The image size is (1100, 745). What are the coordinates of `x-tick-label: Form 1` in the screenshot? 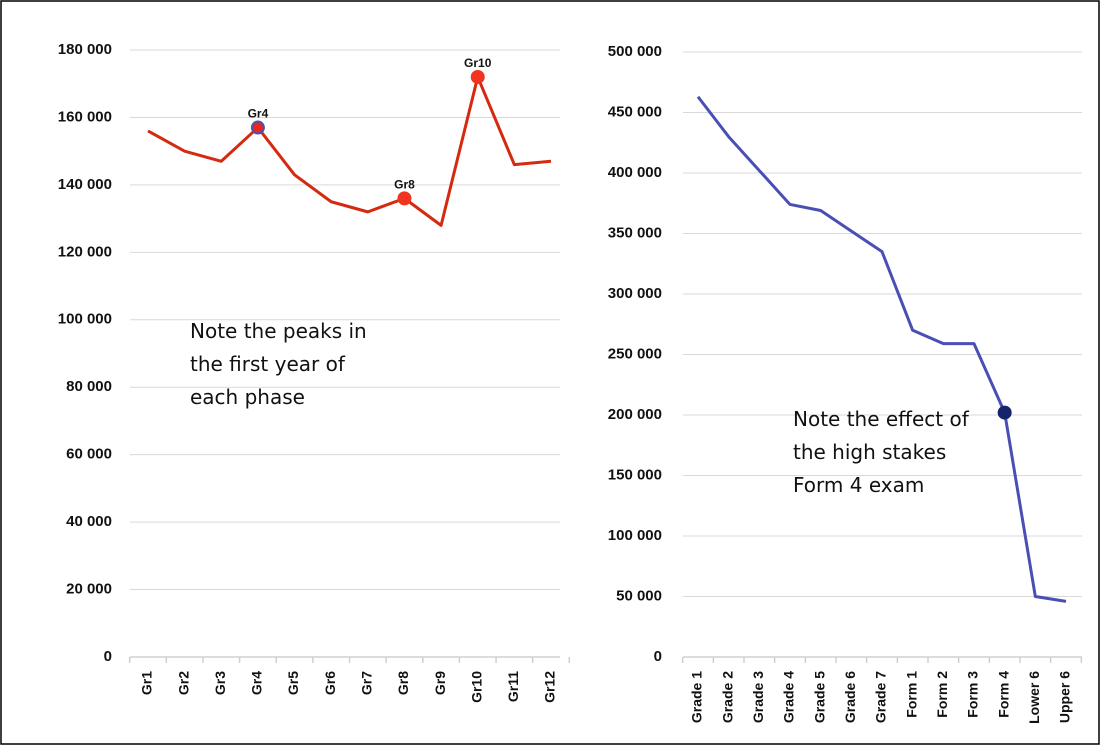 It's located at (911, 694).